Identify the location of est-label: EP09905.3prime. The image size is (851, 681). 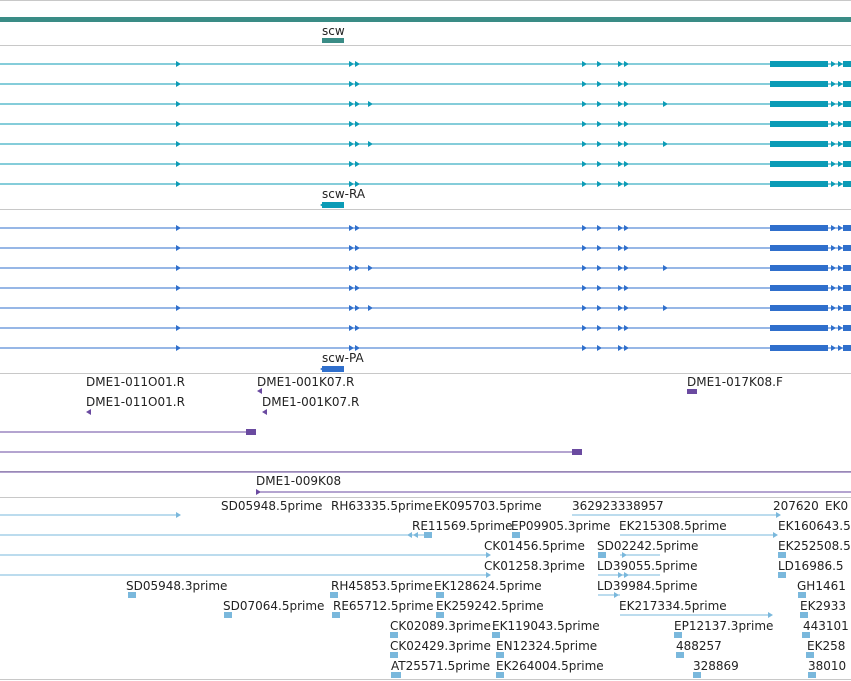
(561, 526).